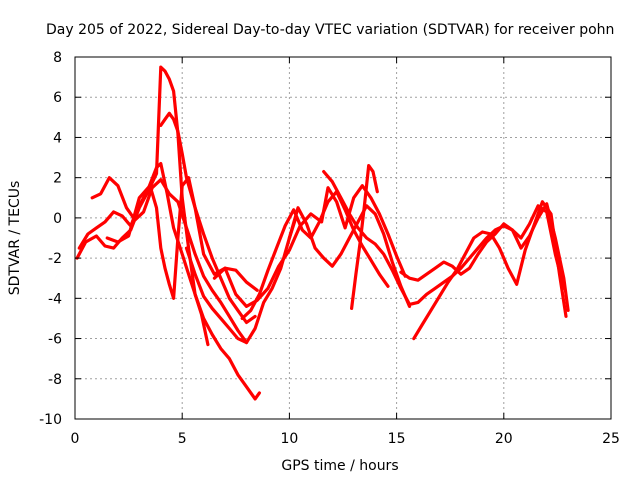 This screenshot has width=640, height=480. I want to click on y-tick-label: -4, so click(55, 299).